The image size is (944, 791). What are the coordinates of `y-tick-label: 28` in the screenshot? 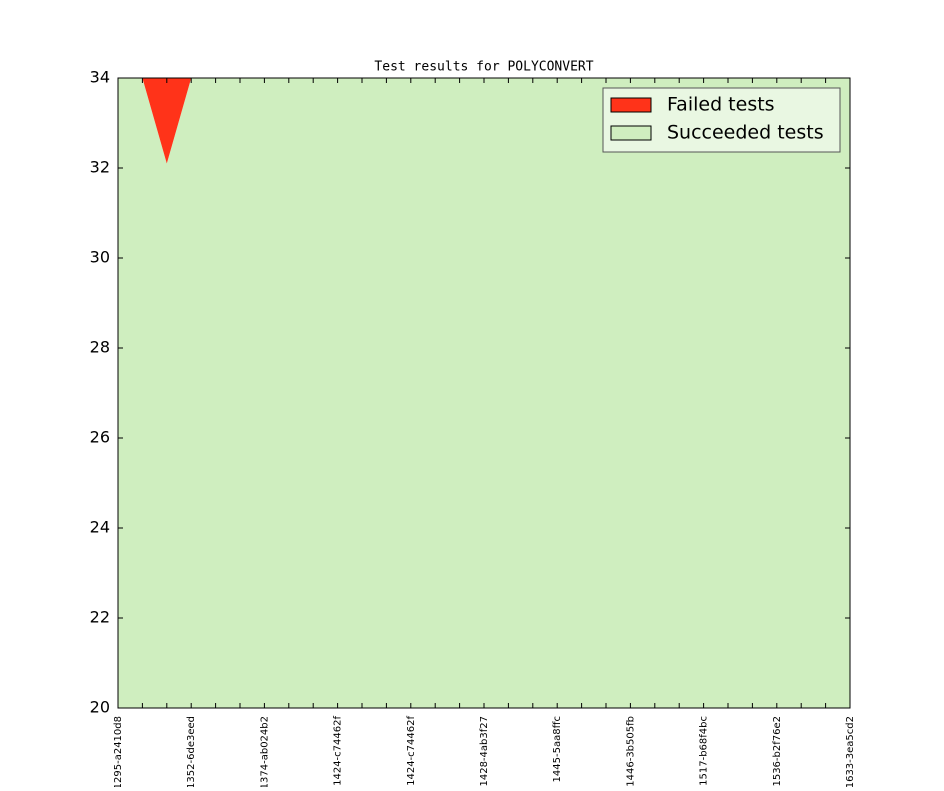 It's located at (100, 347).